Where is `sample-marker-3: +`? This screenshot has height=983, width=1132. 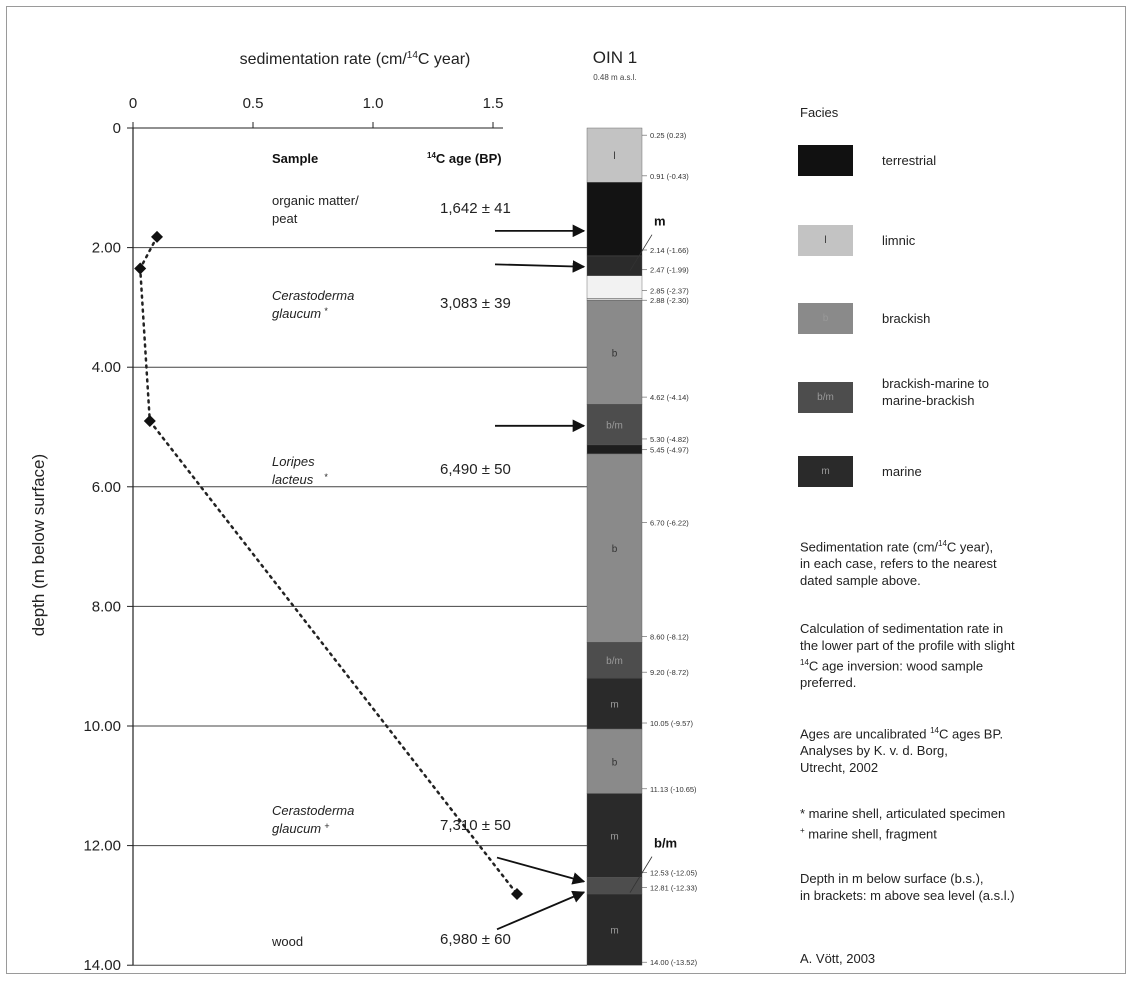
sample-marker-3: + is located at coordinates (326, 826).